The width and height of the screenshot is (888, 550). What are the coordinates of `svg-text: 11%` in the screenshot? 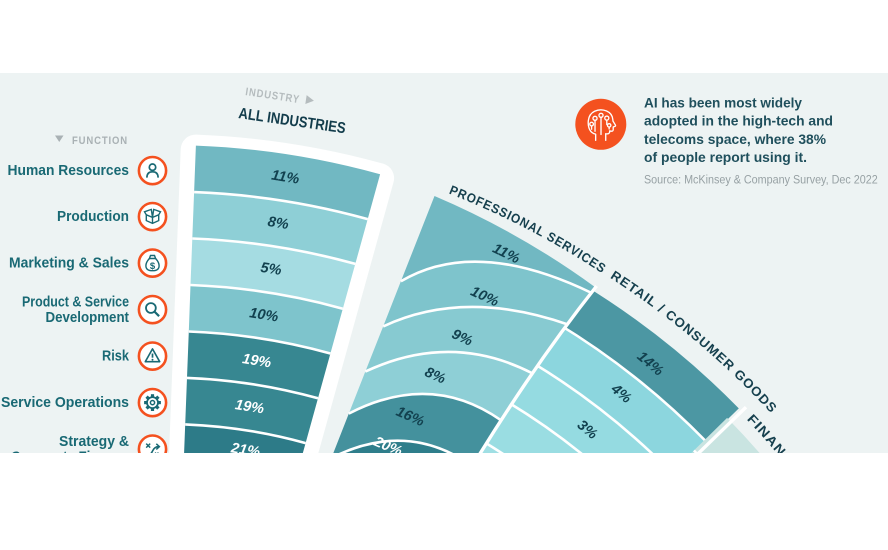 It's located at (285, 178).